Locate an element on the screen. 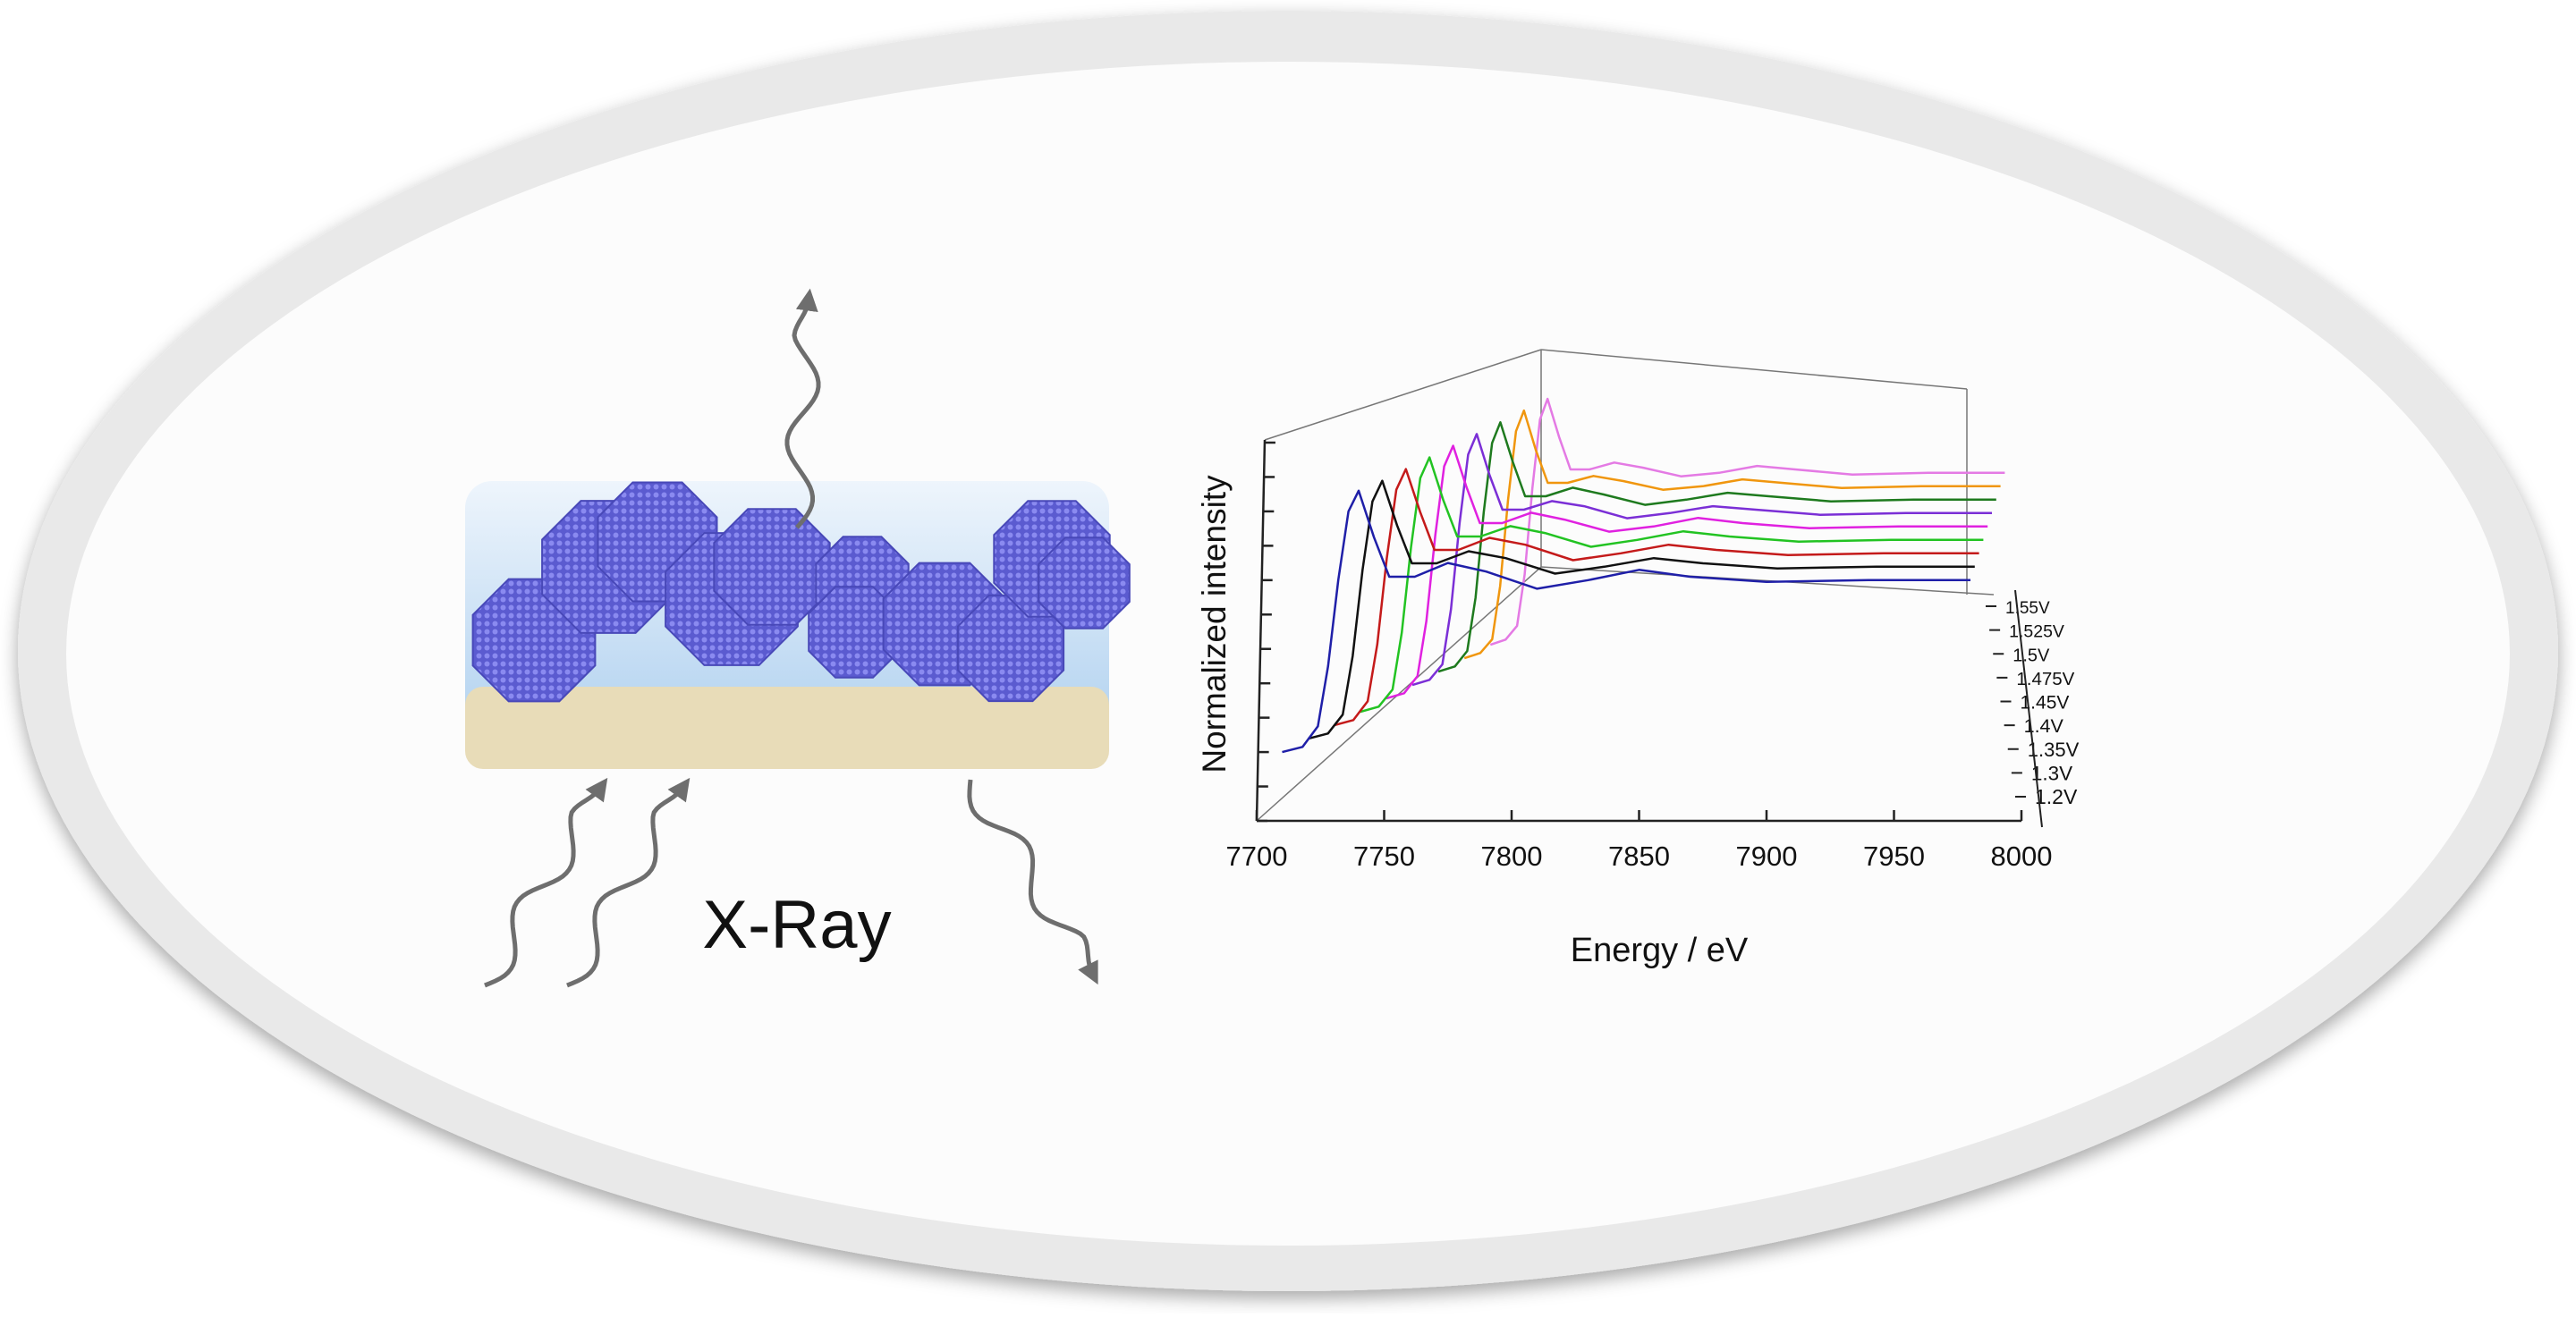 The width and height of the screenshot is (2576, 1318). x-axis-title: Energy / eV is located at coordinates (1660, 951).